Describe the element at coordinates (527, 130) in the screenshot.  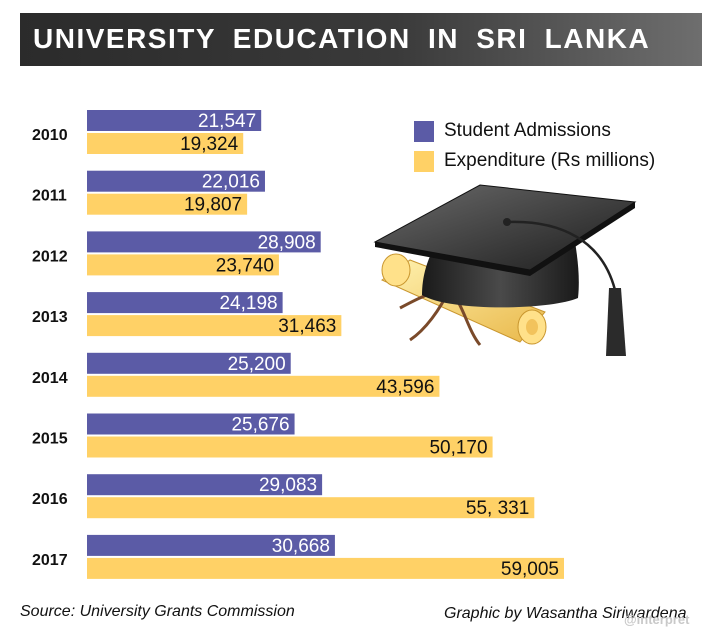
I see `legend-label: Student Admissions` at that location.